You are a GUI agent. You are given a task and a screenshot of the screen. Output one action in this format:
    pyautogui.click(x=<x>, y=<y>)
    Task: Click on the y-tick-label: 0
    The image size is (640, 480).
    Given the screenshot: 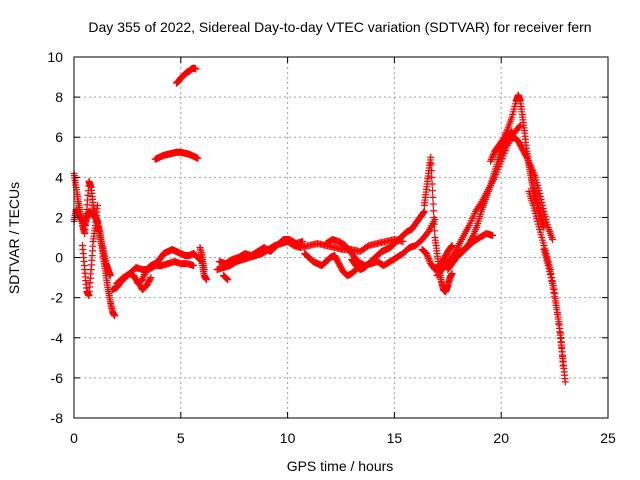 What is the action you would take?
    pyautogui.click(x=59, y=258)
    